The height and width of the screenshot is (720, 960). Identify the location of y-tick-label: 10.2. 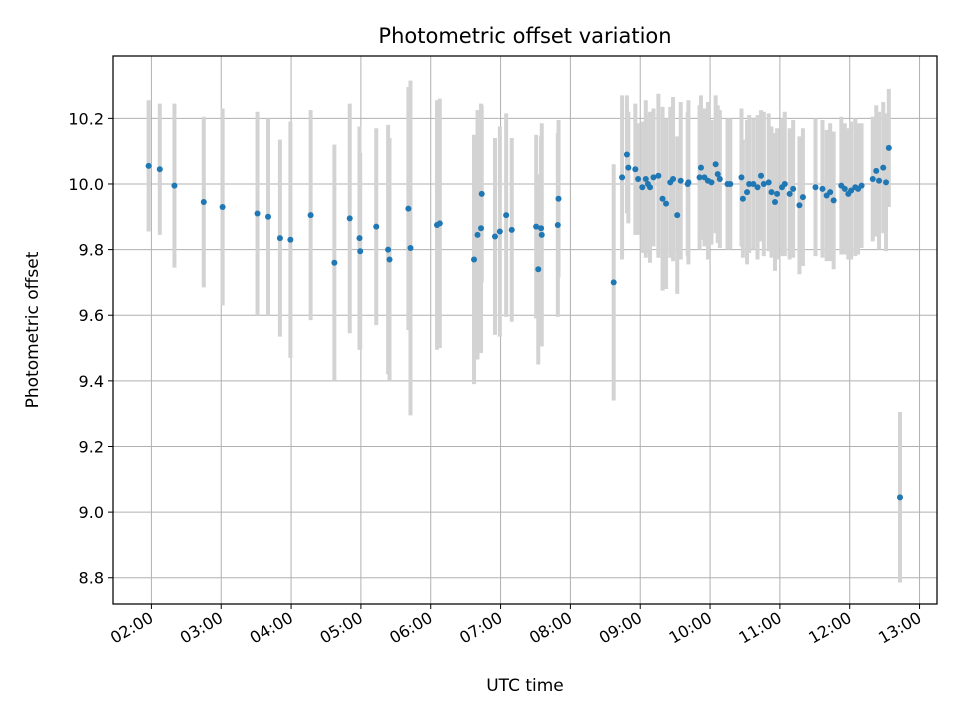
(86, 118).